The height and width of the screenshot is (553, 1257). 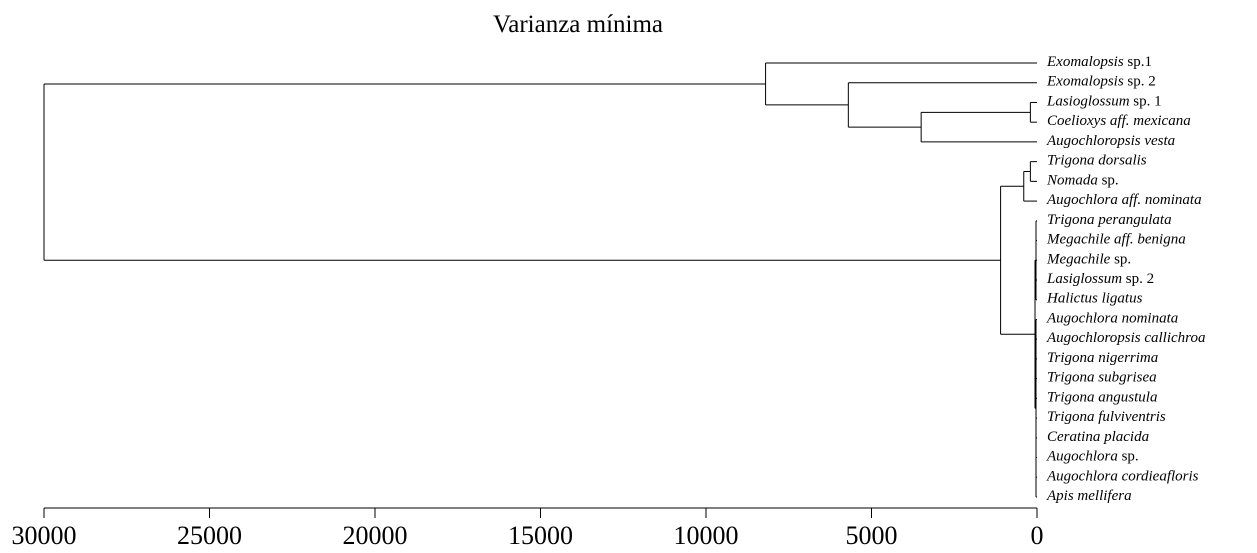 I want to click on leaf-label: Coelioxys aff. mexicana, so click(x=1119, y=122).